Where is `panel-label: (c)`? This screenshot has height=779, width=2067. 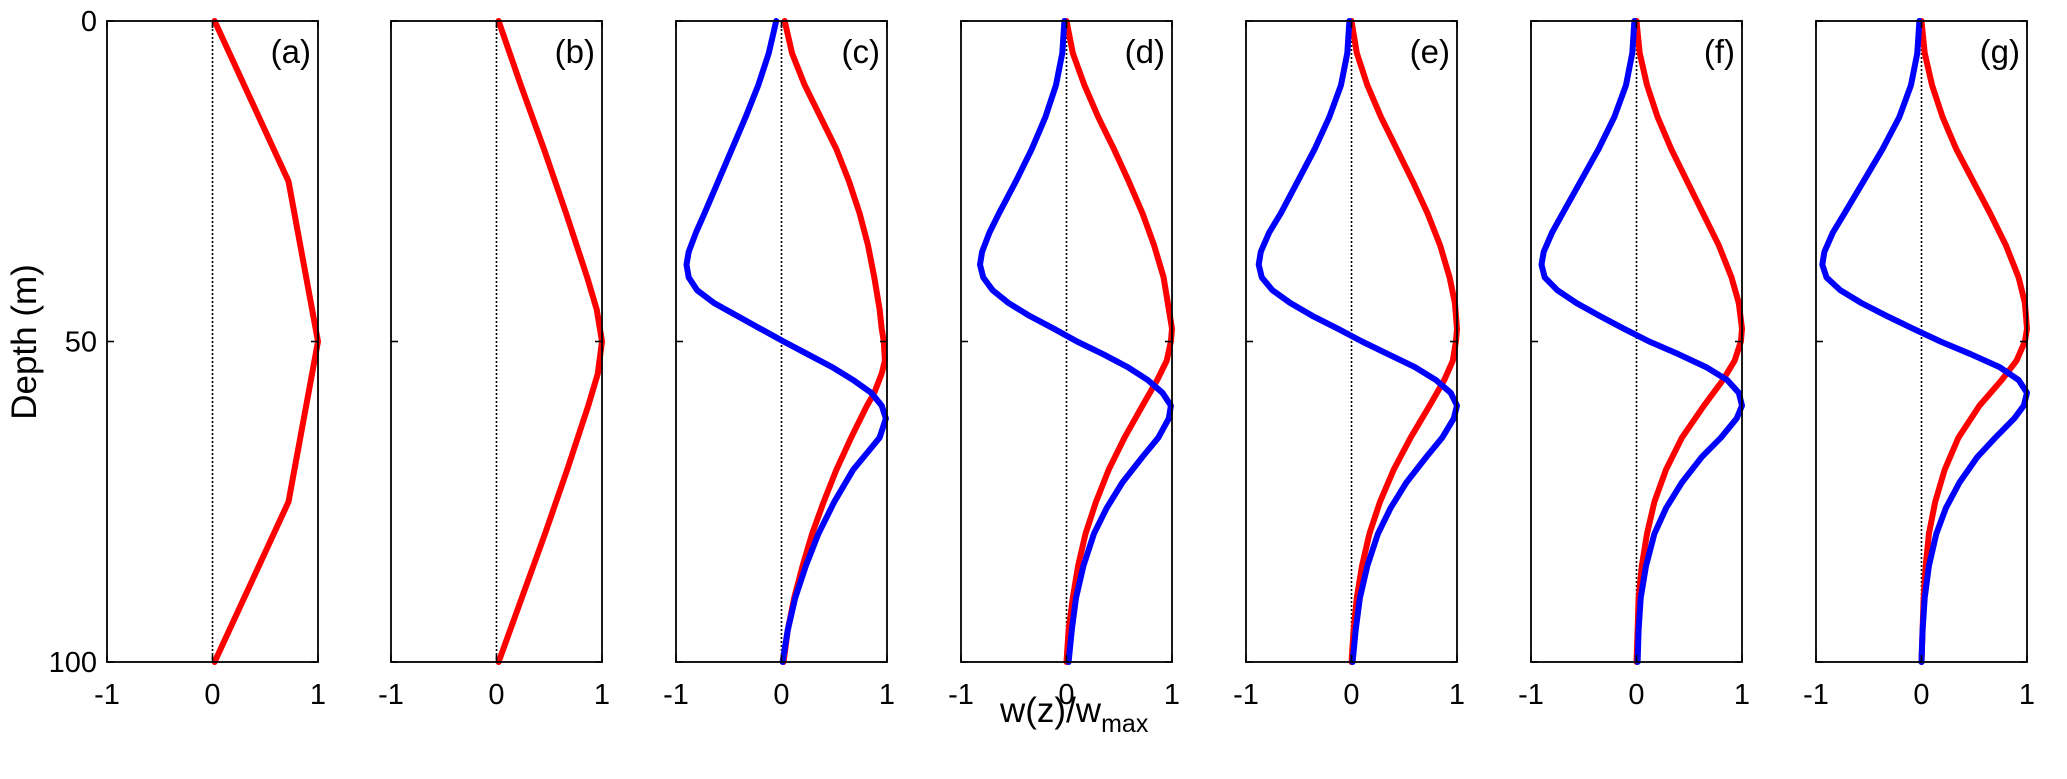 panel-label: (c) is located at coordinates (861, 51).